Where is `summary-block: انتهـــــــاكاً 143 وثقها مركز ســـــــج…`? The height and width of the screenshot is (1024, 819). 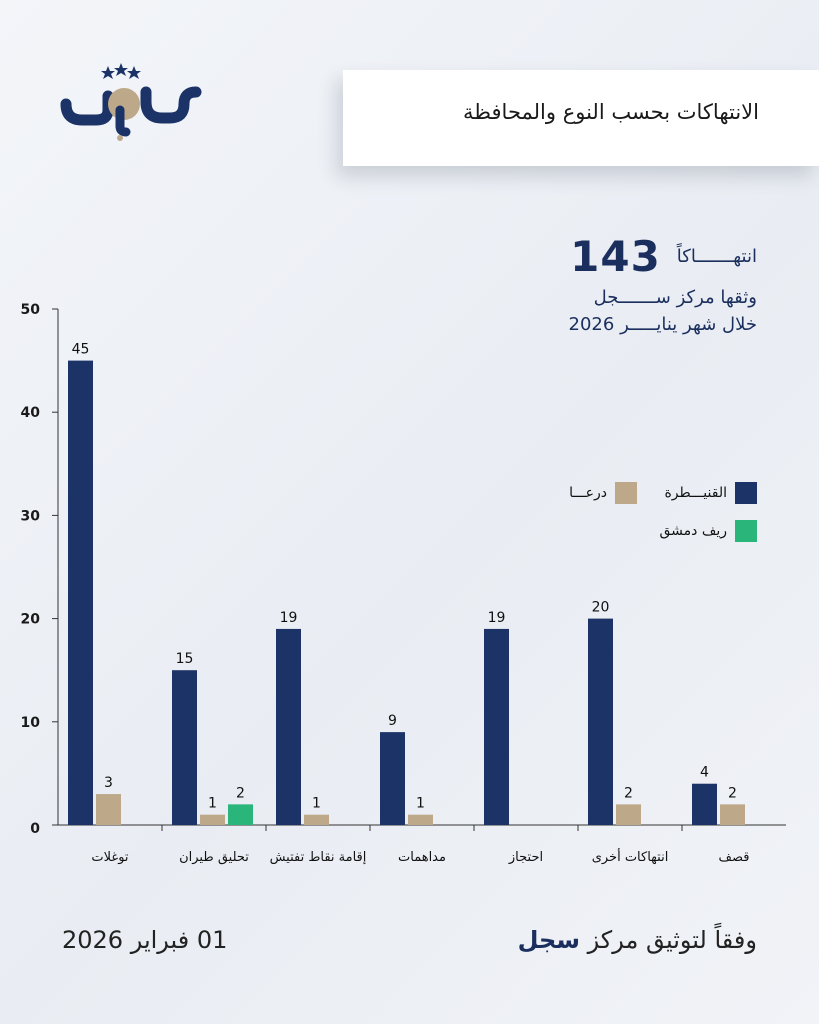
summary-block: انتهـــــــاكاً 143 وثقها مركز ســـــــج… is located at coordinates (663, 283).